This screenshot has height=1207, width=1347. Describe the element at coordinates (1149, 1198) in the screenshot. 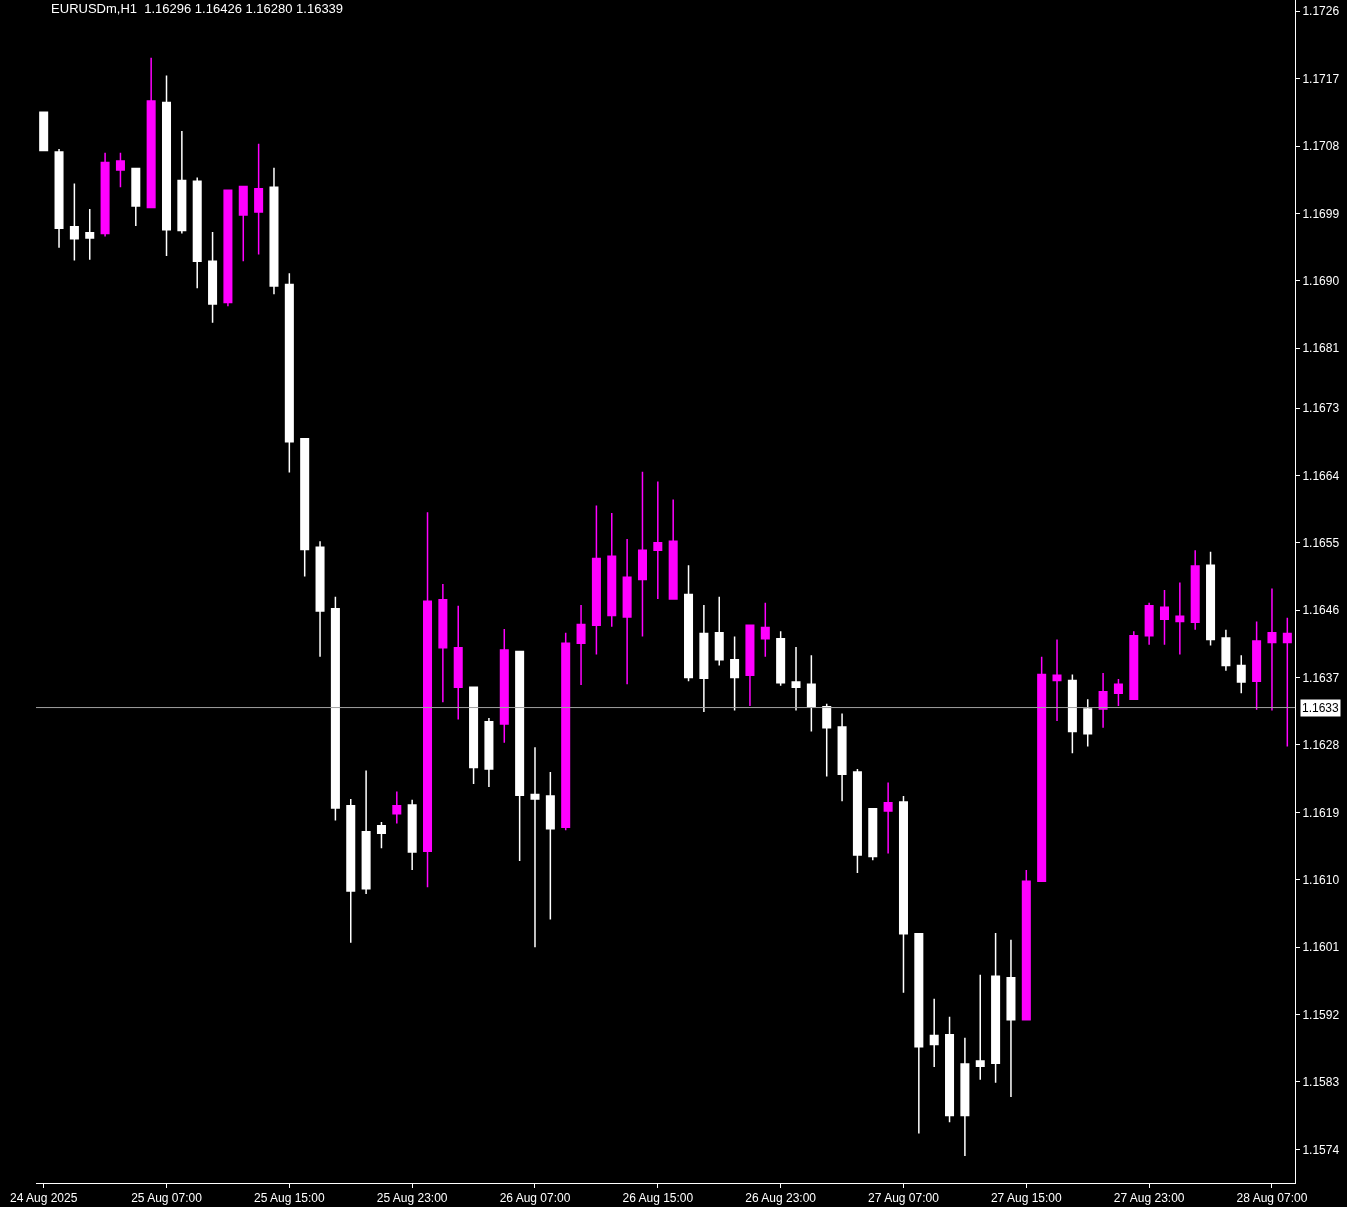

I see `x-tick-label: 27 Aug 23:00` at that location.